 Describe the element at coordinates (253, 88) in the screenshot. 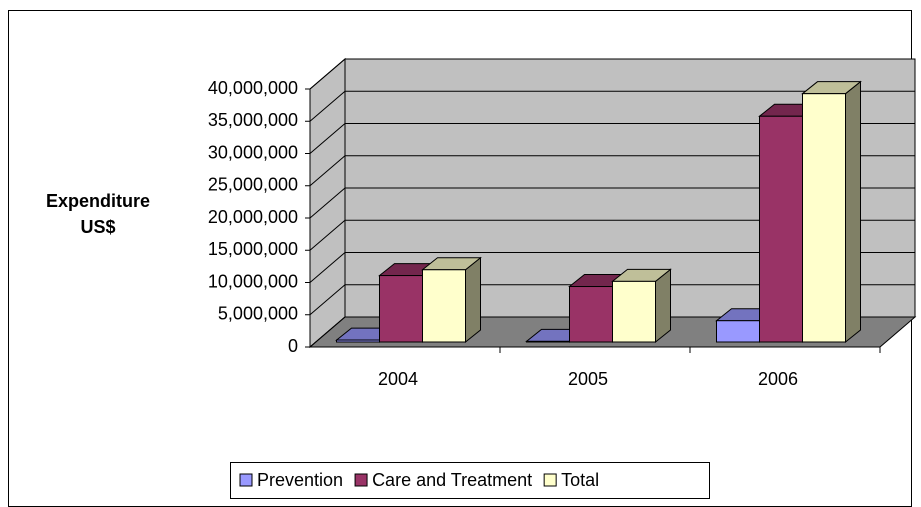

I see `y-tick-label: 40,000,000` at that location.